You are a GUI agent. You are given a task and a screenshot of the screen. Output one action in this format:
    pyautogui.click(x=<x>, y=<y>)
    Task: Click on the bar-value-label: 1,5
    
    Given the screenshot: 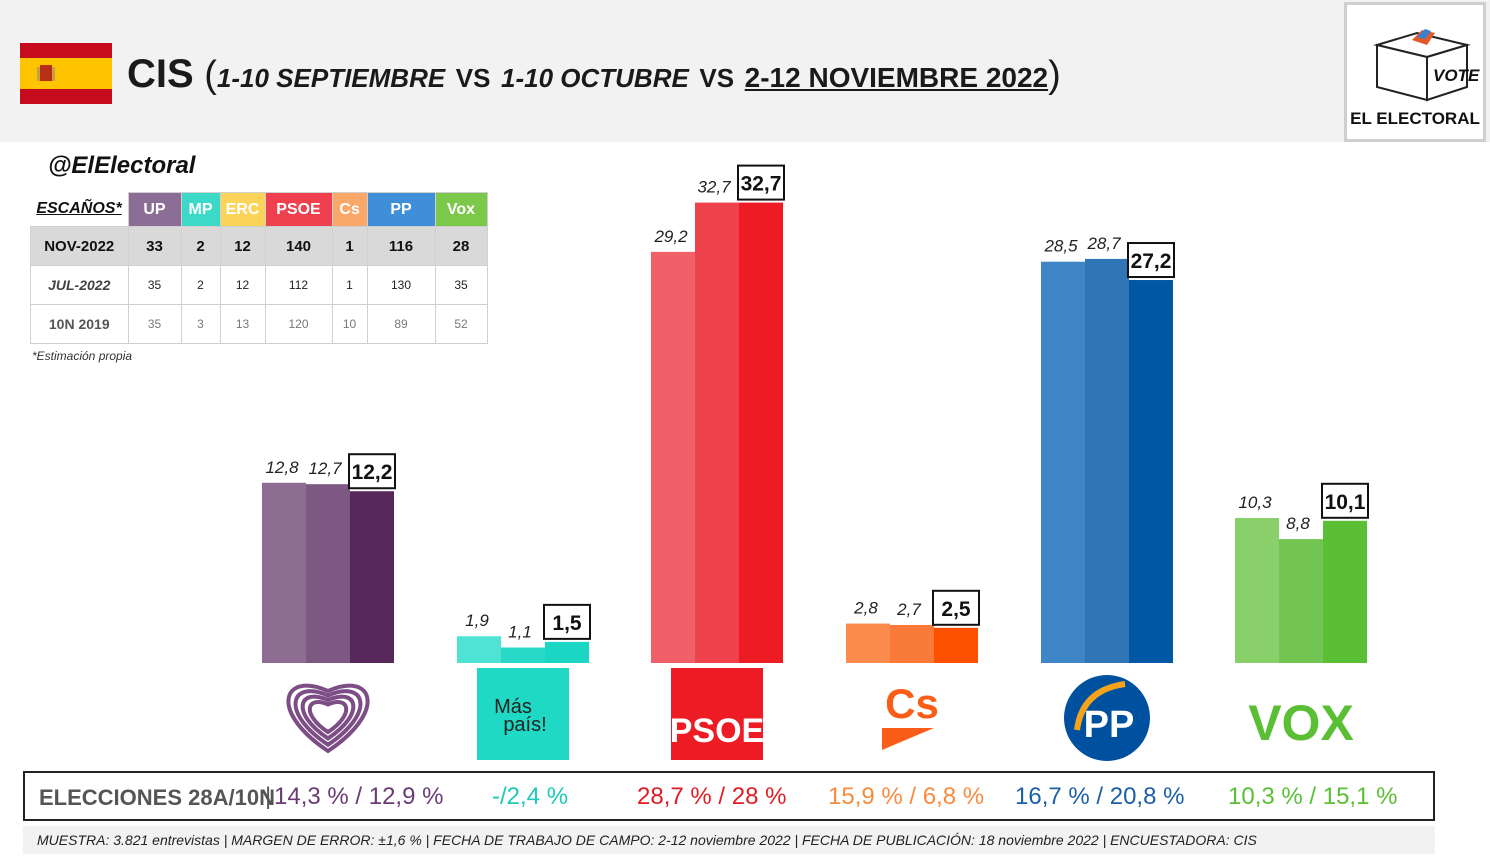 What is the action you would take?
    pyautogui.click(x=567, y=623)
    